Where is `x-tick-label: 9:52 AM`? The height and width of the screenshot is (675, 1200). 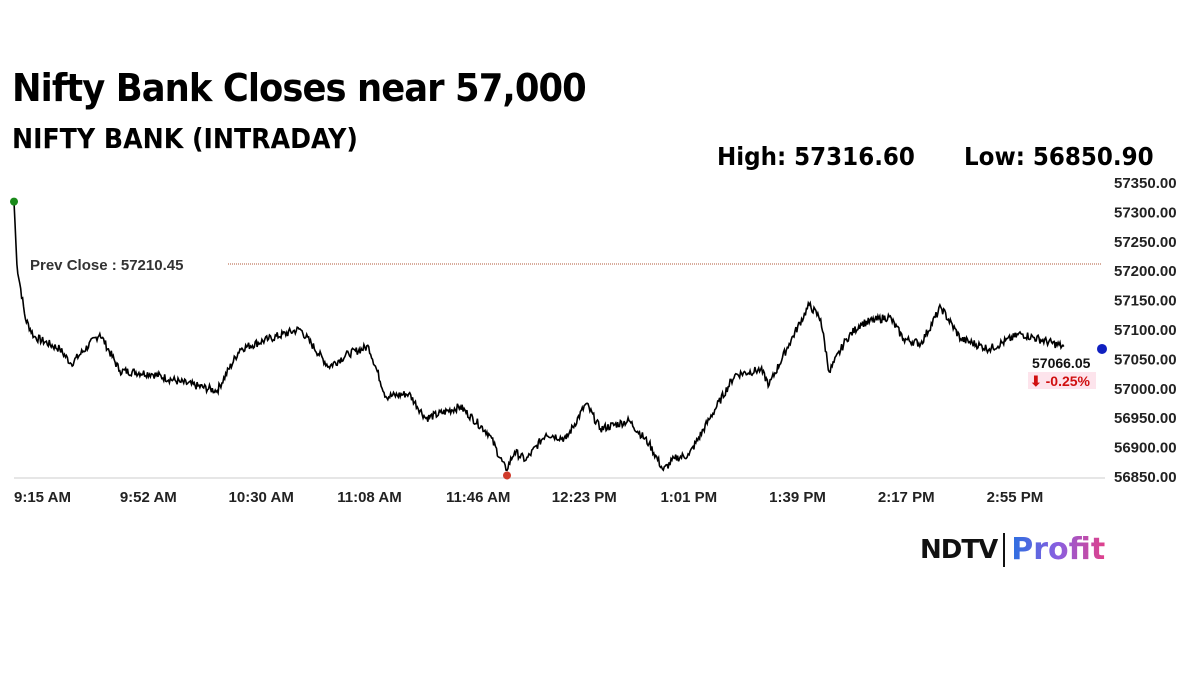 x-tick-label: 9:52 AM is located at coordinates (148, 497).